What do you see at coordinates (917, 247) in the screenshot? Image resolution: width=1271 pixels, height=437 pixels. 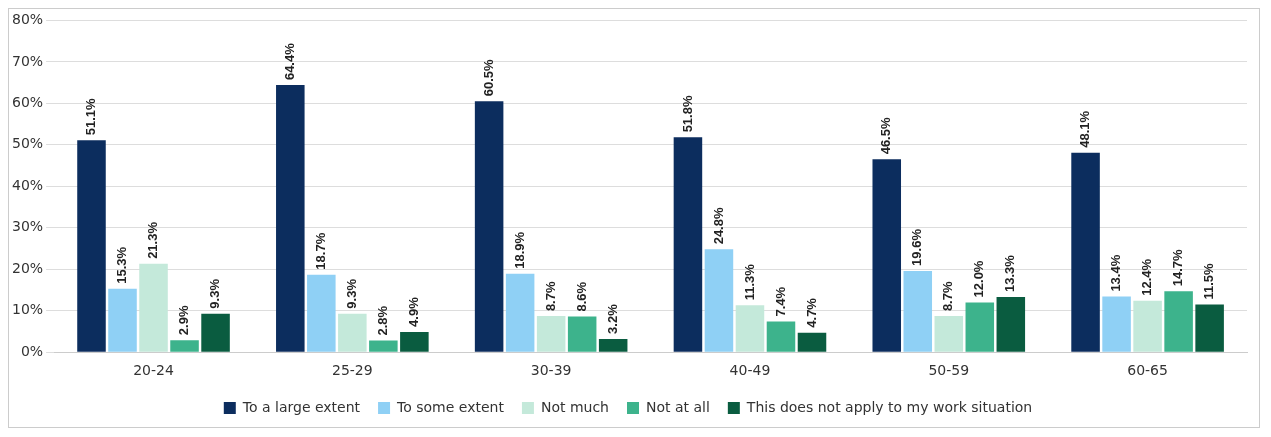 I see `data-label: 19.6%` at bounding box center [917, 247].